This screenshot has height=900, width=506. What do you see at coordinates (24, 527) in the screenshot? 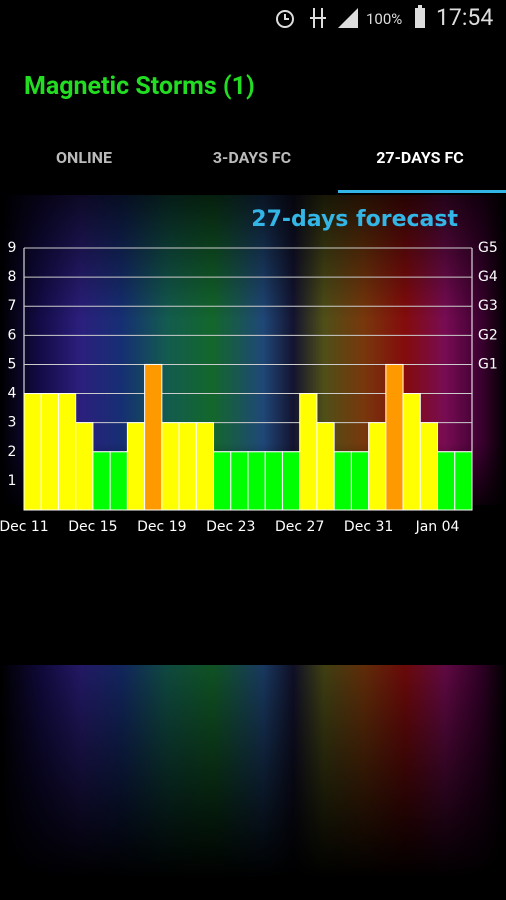
I see `x-tick-label: Dec 11` at bounding box center [24, 527].